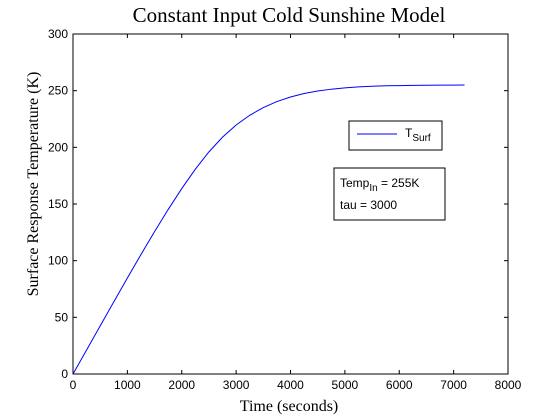  I want to click on annotation-box, so click(389, 194).